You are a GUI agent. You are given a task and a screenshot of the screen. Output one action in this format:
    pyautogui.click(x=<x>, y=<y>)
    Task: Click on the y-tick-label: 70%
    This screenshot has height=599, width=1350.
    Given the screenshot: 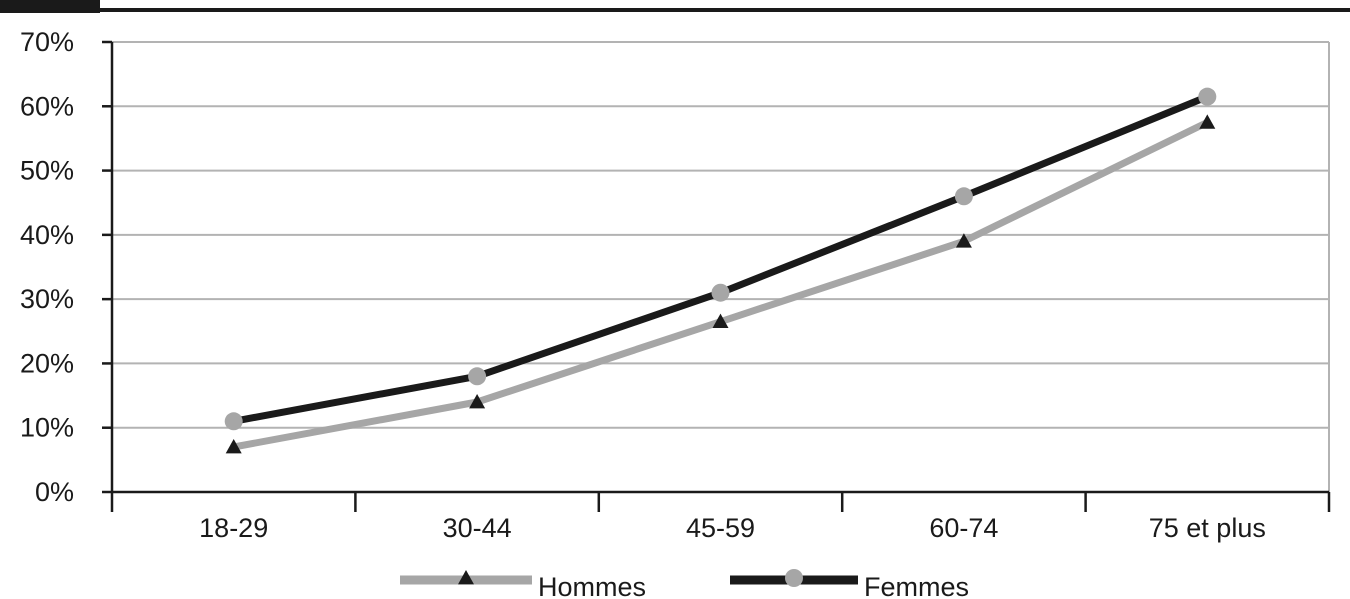 What is the action you would take?
    pyautogui.click(x=47, y=42)
    